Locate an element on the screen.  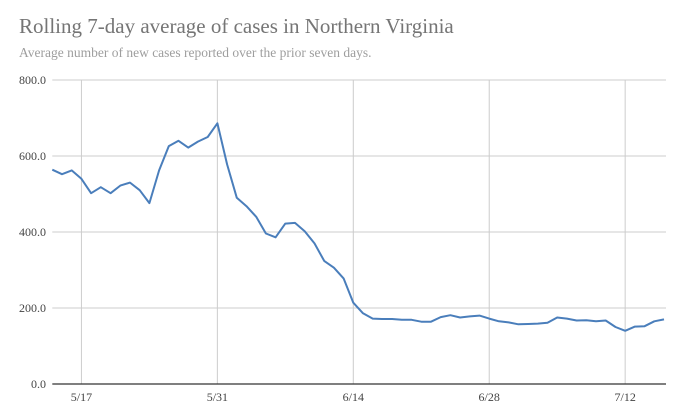
x-tick-label: 5/31 is located at coordinates (217, 397).